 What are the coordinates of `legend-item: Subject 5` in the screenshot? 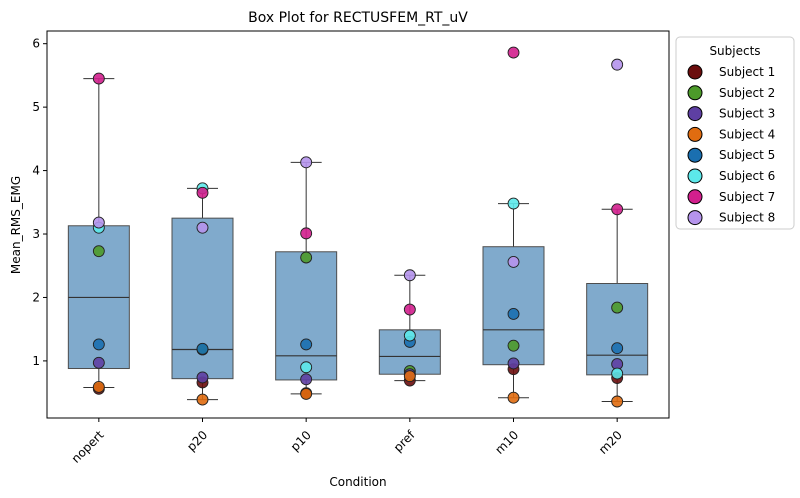 It's located at (731, 155).